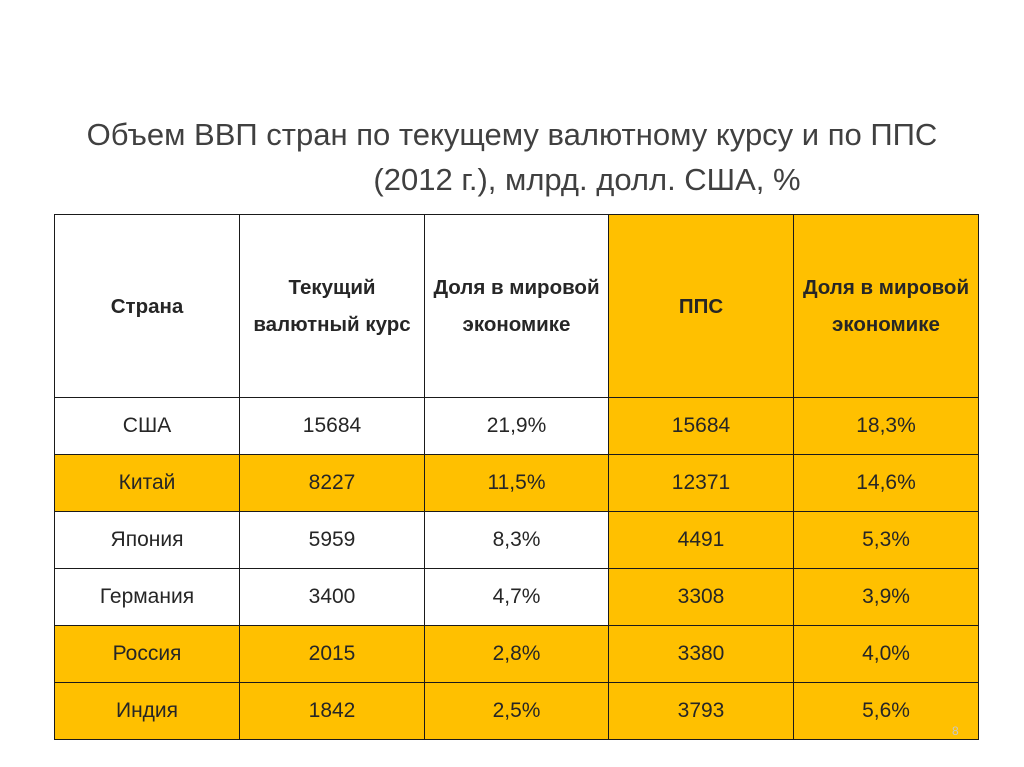 Image resolution: width=1024 pixels, height=767 pixels. I want to click on cell-ppp: 12371, so click(701, 483).